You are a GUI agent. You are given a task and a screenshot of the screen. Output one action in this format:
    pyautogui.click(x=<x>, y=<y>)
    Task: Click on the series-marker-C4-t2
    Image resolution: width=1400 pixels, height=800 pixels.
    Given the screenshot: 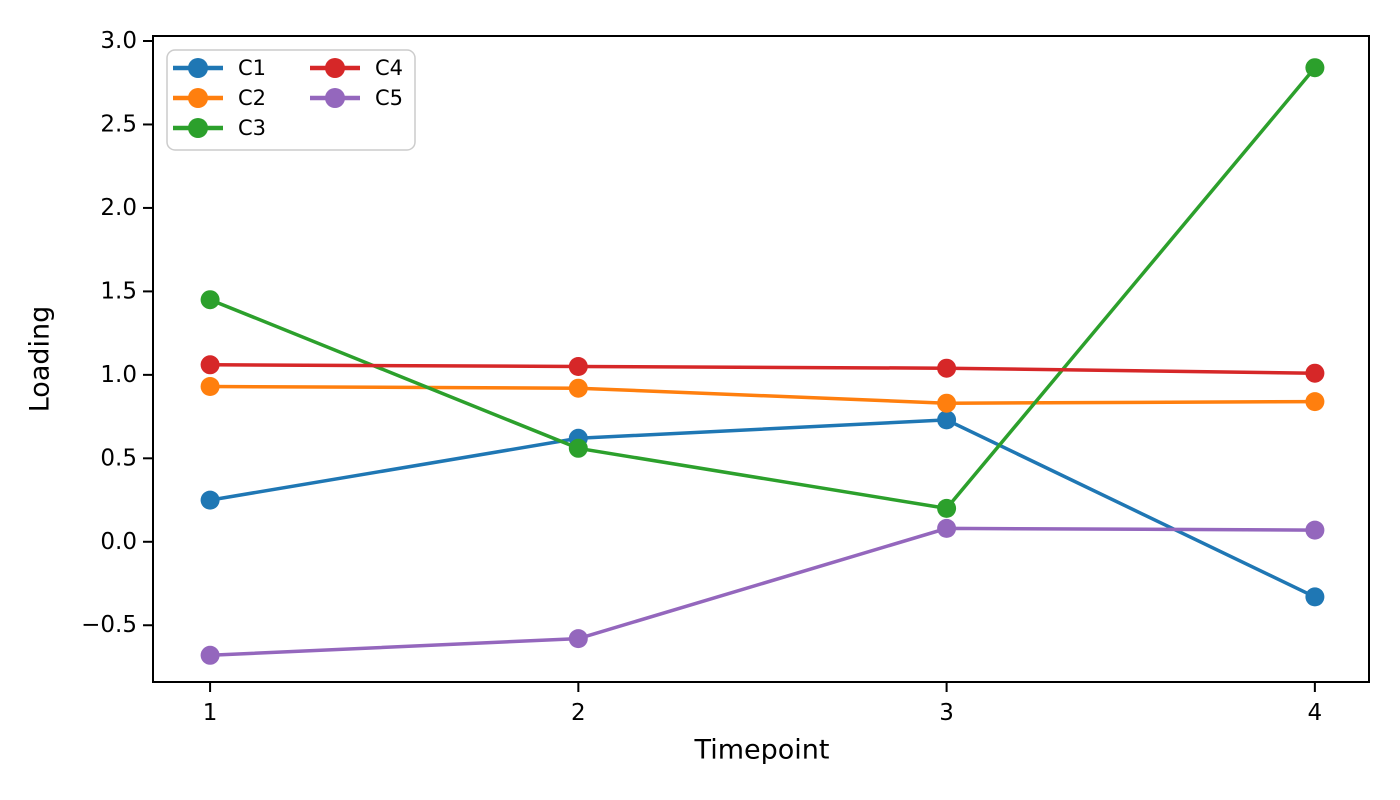 What is the action you would take?
    pyautogui.click(x=578, y=366)
    